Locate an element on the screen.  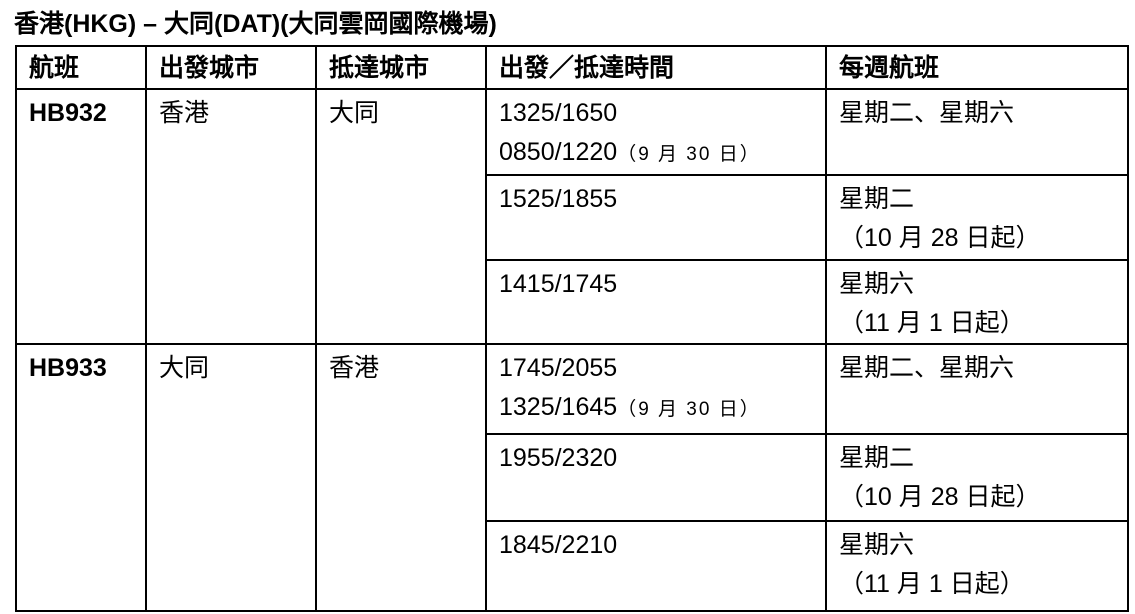
time: 1845/2210 is located at coordinates (558, 545).